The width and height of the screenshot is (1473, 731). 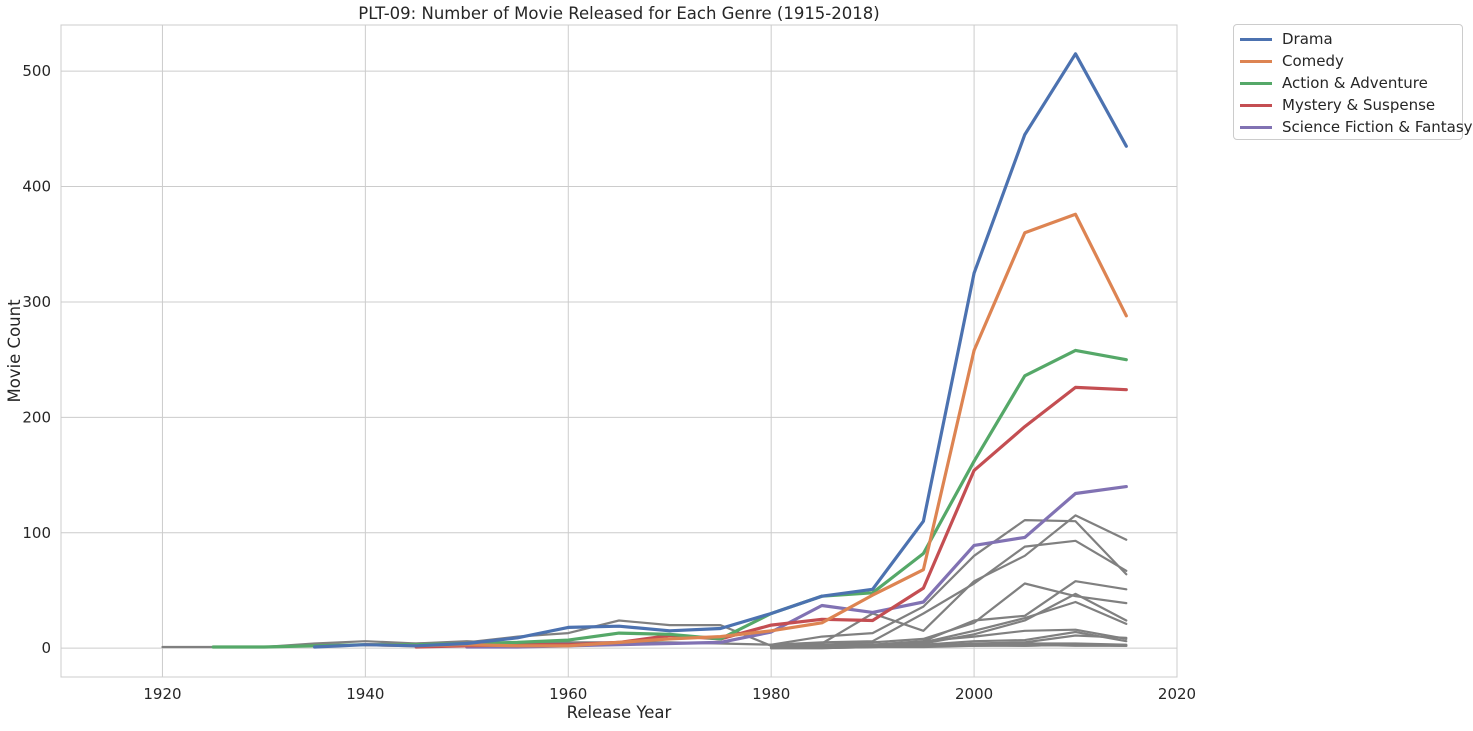 I want to click on y-tick-label-5: 500, so click(x=36, y=71).